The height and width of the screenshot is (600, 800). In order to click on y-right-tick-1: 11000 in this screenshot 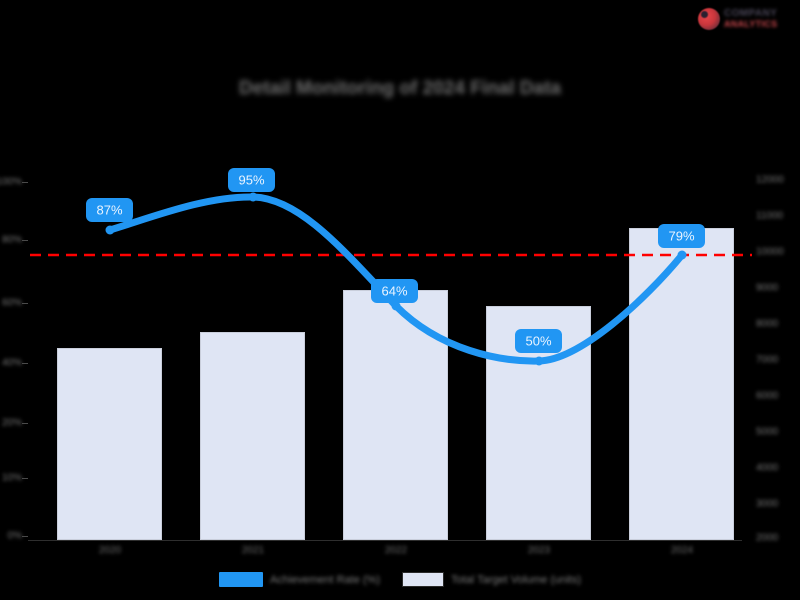, I will do `click(770, 216)`.